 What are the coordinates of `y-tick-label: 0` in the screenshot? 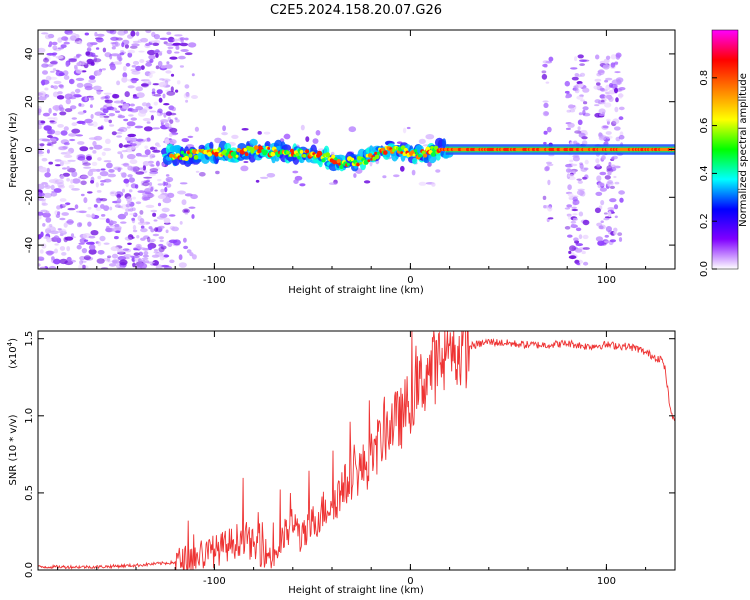 It's located at (29, 149).